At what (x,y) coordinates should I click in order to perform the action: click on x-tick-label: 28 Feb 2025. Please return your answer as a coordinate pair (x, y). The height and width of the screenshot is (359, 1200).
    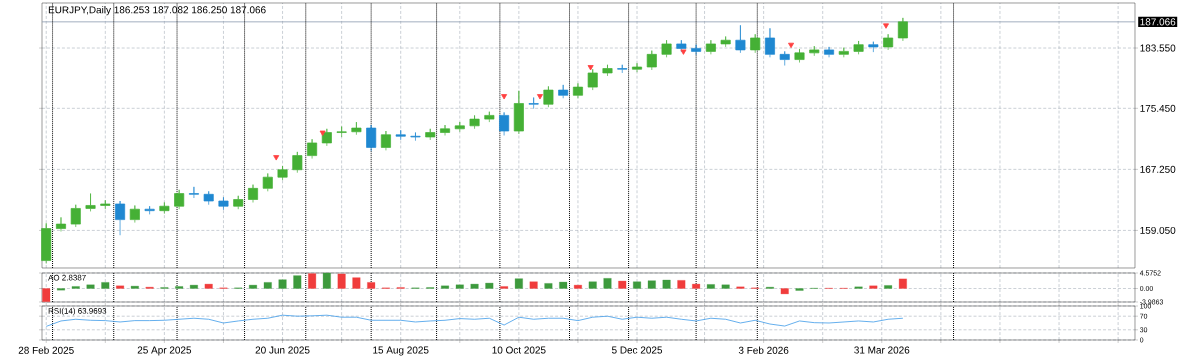
    Looking at the image, I should click on (46, 350).